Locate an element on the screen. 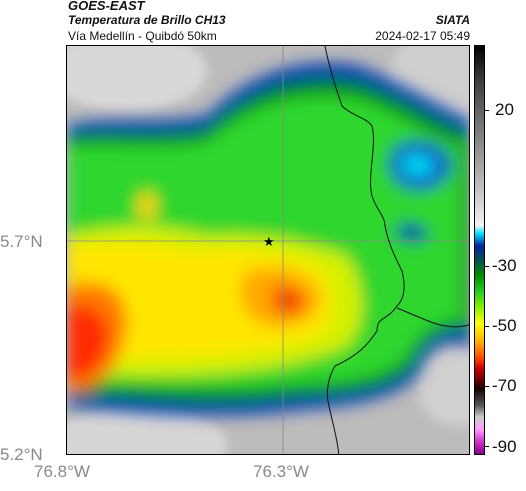 The image size is (526, 491). lat-tick-5.7: 5.7°N is located at coordinates (21, 241).